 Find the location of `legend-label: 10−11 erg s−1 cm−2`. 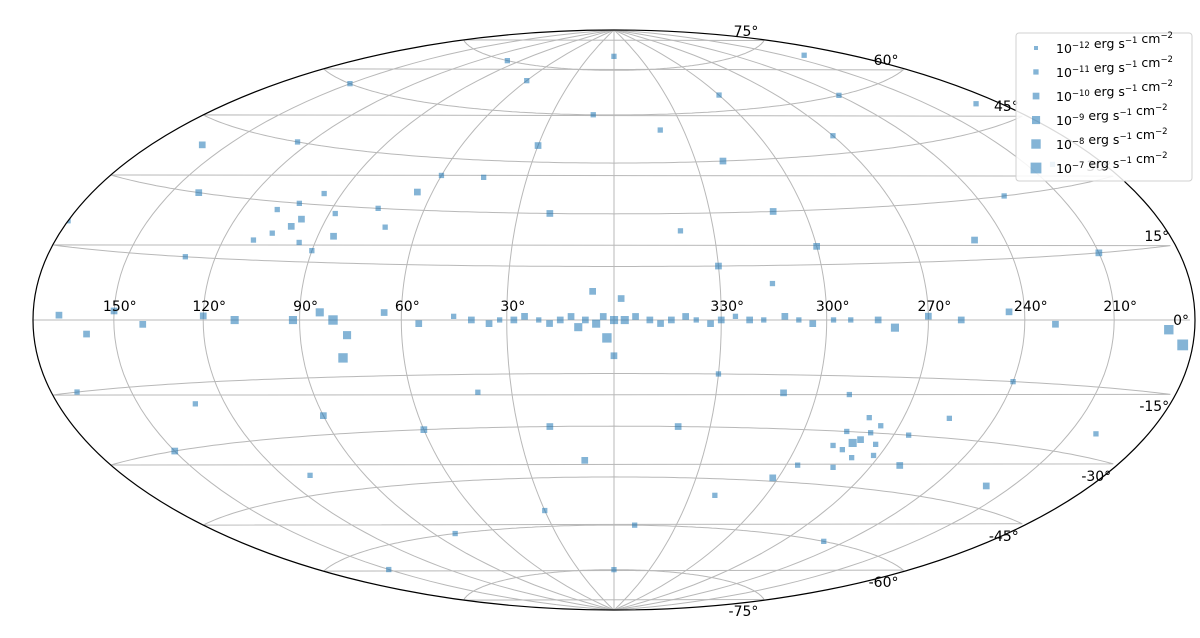

legend-label: 10−11 erg s−1 cm−2 is located at coordinates (1114, 67).